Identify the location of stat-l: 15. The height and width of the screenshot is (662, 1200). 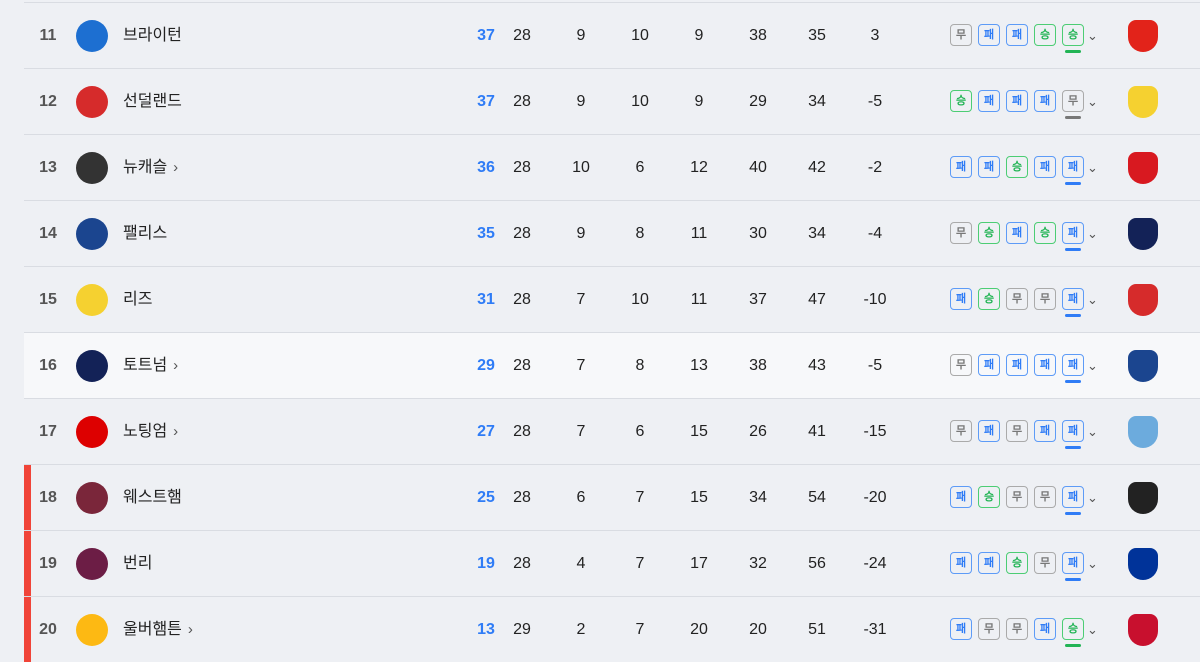
(699, 497).